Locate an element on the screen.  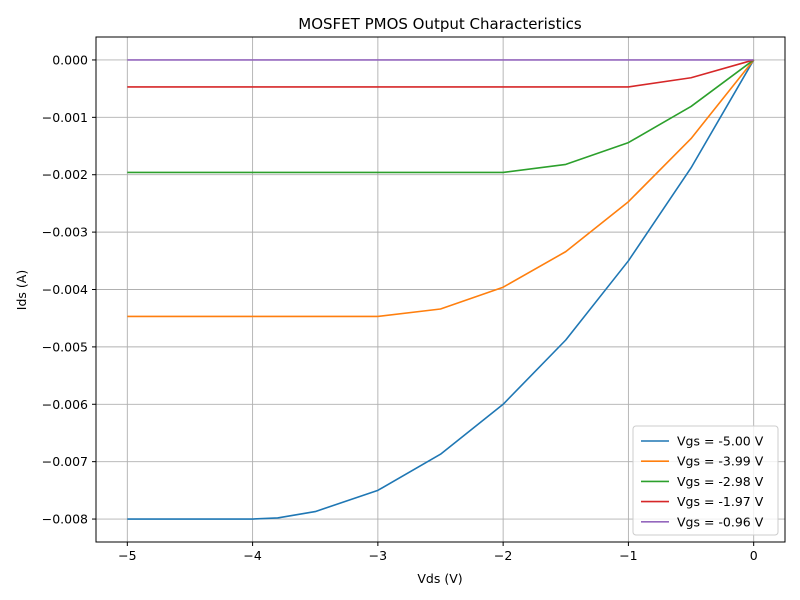
x-tick-label: −4 is located at coordinates (252, 555).